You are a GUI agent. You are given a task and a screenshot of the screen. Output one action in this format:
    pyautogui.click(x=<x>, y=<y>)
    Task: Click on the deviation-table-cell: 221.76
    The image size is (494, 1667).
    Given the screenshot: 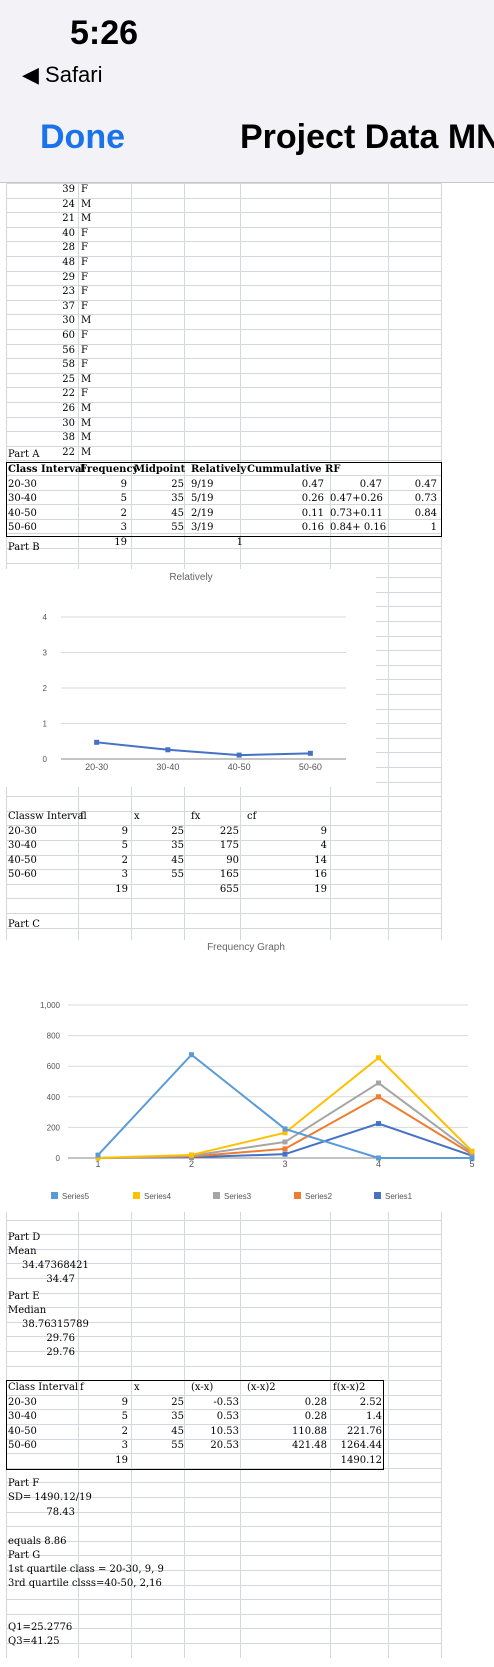 What is the action you would take?
    pyautogui.click(x=364, y=1431)
    